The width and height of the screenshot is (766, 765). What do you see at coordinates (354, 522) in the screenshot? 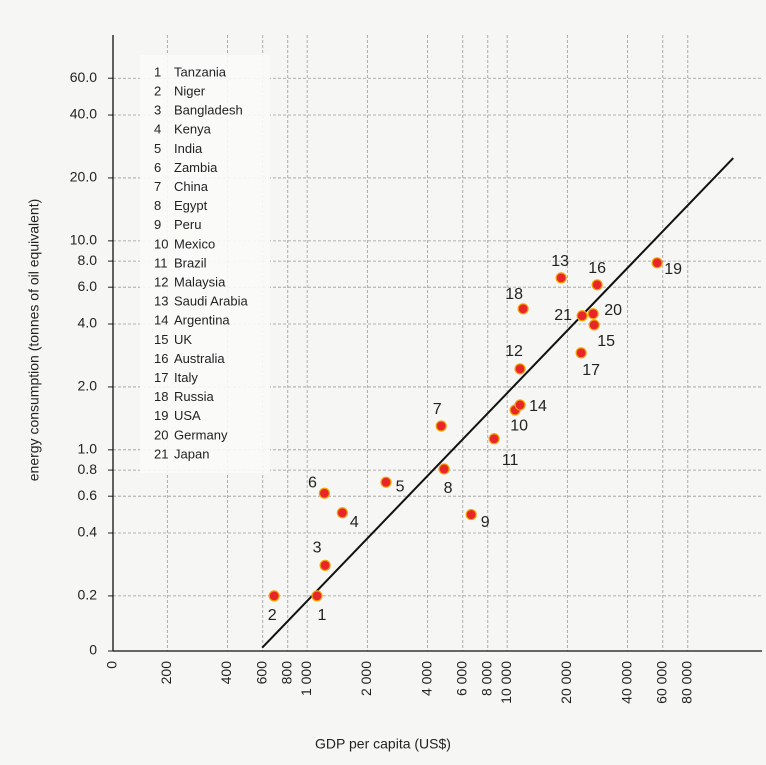
I see `point-label: 4` at bounding box center [354, 522].